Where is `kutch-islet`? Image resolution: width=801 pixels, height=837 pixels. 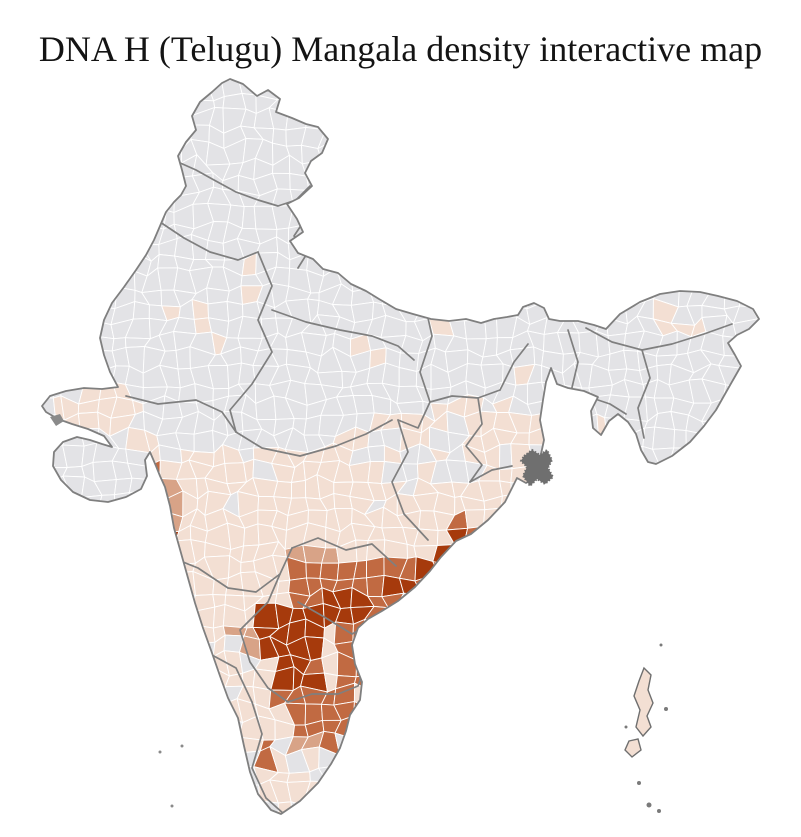 kutch-islet is located at coordinates (57, 420).